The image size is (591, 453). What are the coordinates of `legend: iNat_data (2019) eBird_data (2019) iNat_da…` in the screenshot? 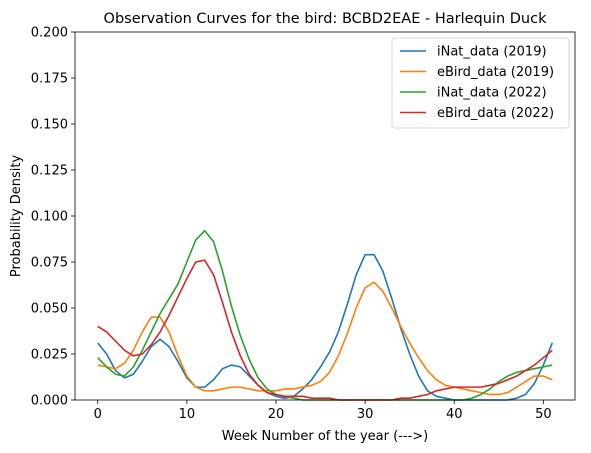 It's located at (480, 83).